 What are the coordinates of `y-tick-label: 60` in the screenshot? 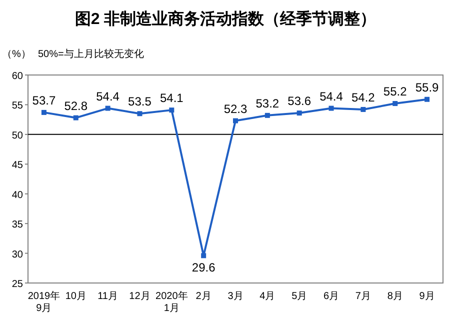 It's located at (18, 76).